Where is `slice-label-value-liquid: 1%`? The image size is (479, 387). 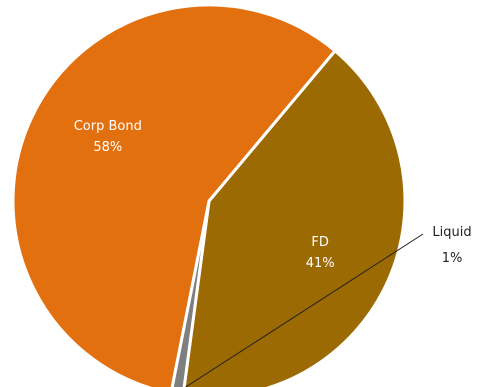 slice-label-value-liquid: 1% is located at coordinates (452, 258).